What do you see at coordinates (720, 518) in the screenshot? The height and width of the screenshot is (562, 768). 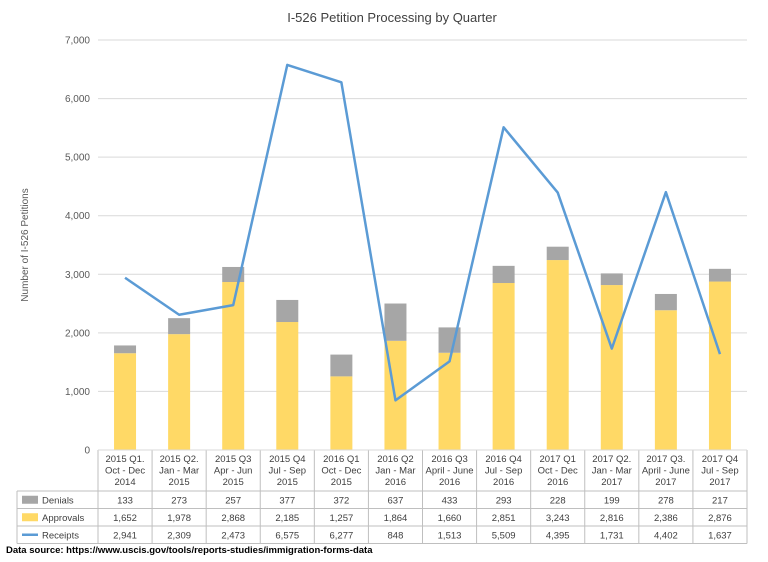 I see `data-label: 2,876` at bounding box center [720, 518].